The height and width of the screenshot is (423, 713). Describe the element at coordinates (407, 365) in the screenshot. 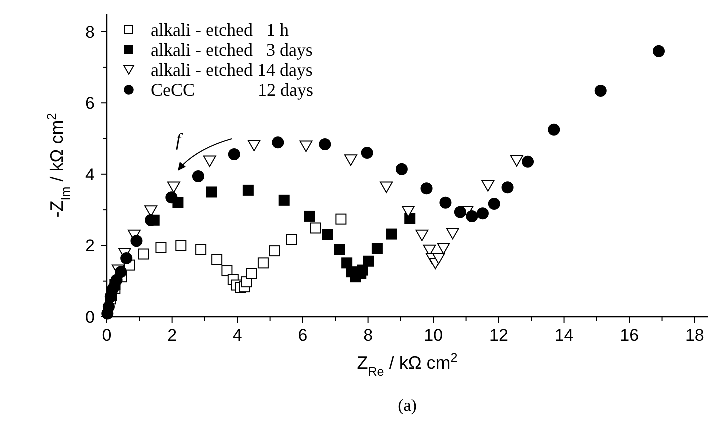

I see `x-axis-title: Z$_{Re}$ / kΩ cm$^{2}$` at that location.